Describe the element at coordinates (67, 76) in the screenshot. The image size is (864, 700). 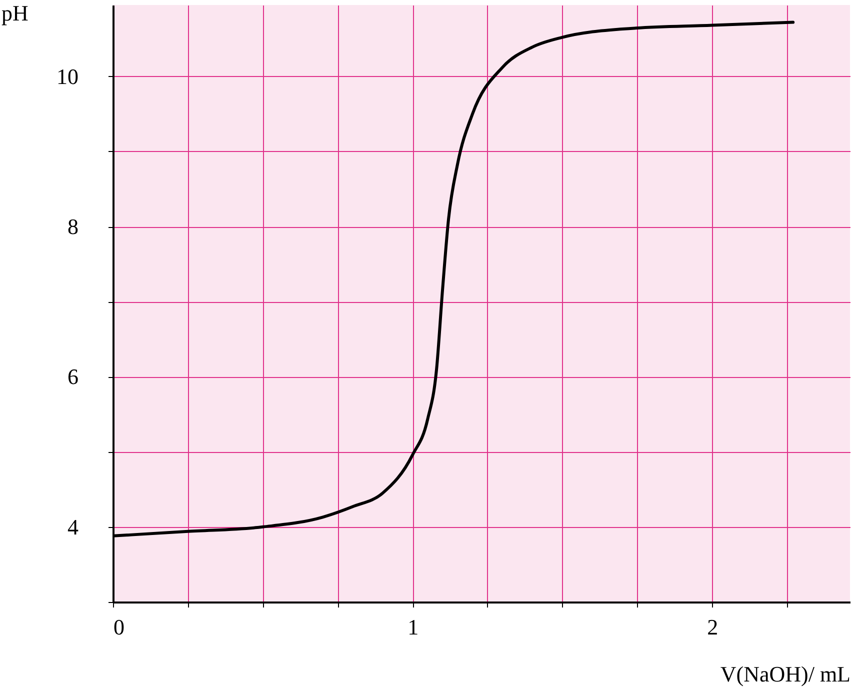
I see `y-tick-label: 10` at that location.